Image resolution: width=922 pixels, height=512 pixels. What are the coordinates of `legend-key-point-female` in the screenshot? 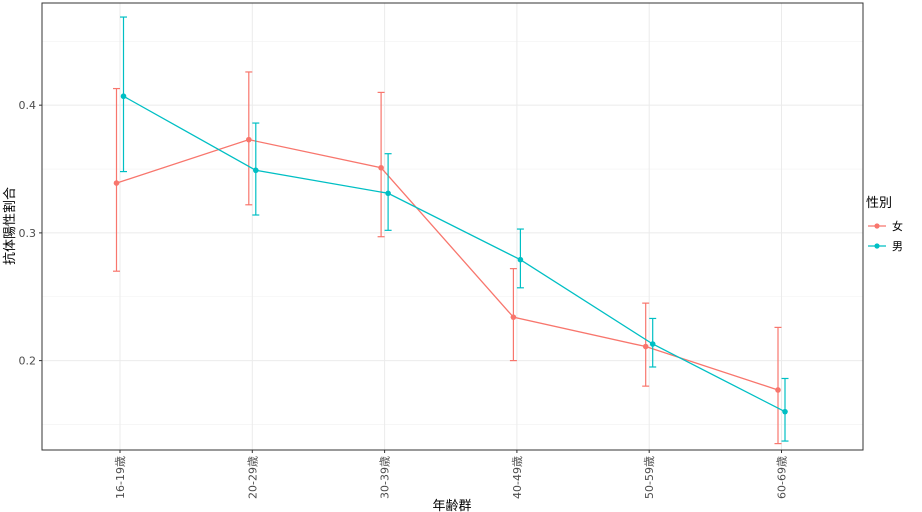 It's located at (877, 226).